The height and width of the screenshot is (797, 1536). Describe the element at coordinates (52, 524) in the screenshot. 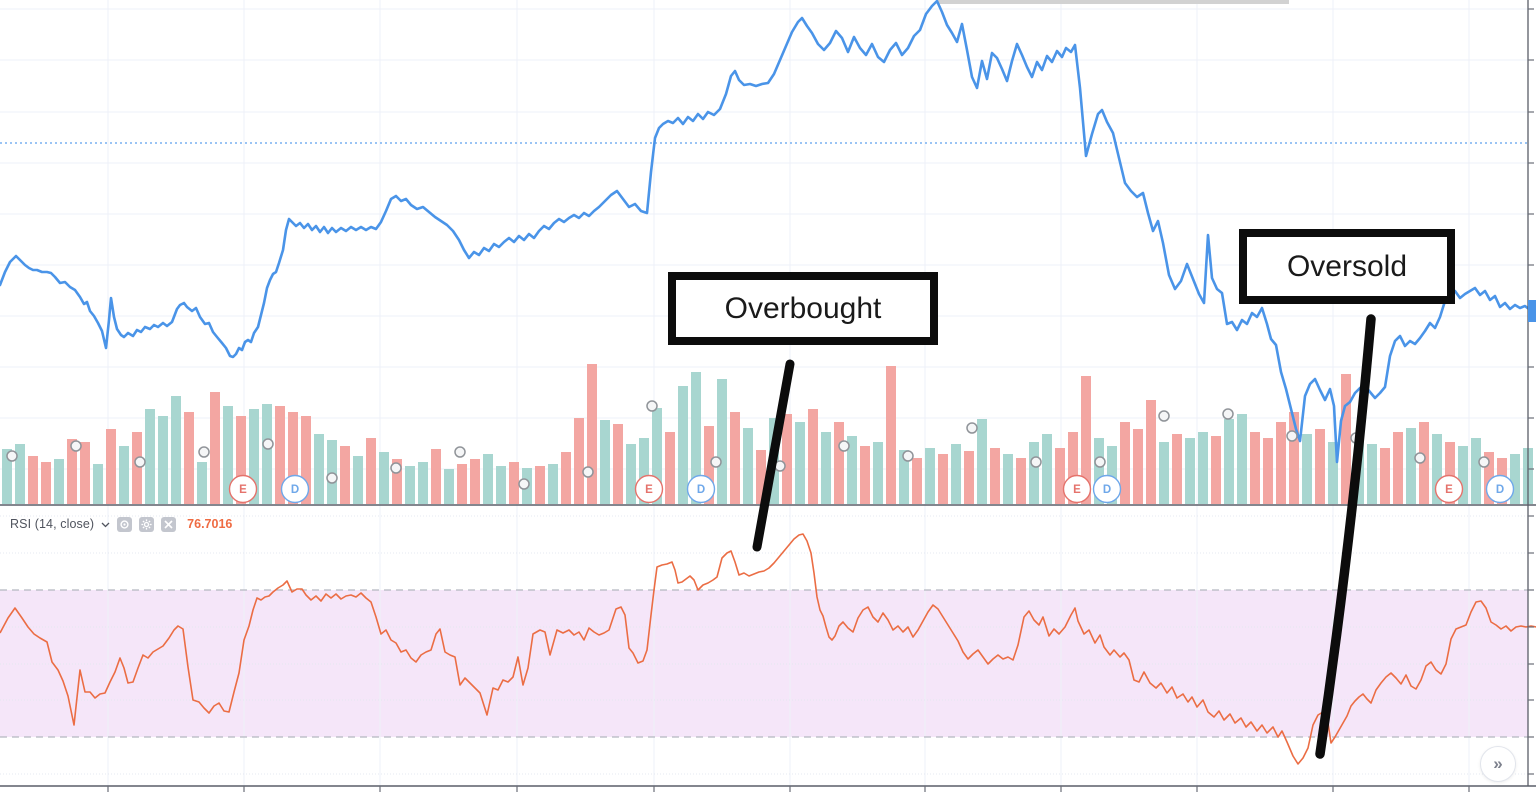

I see `indicator-name: RSI (14, close)` at that location.